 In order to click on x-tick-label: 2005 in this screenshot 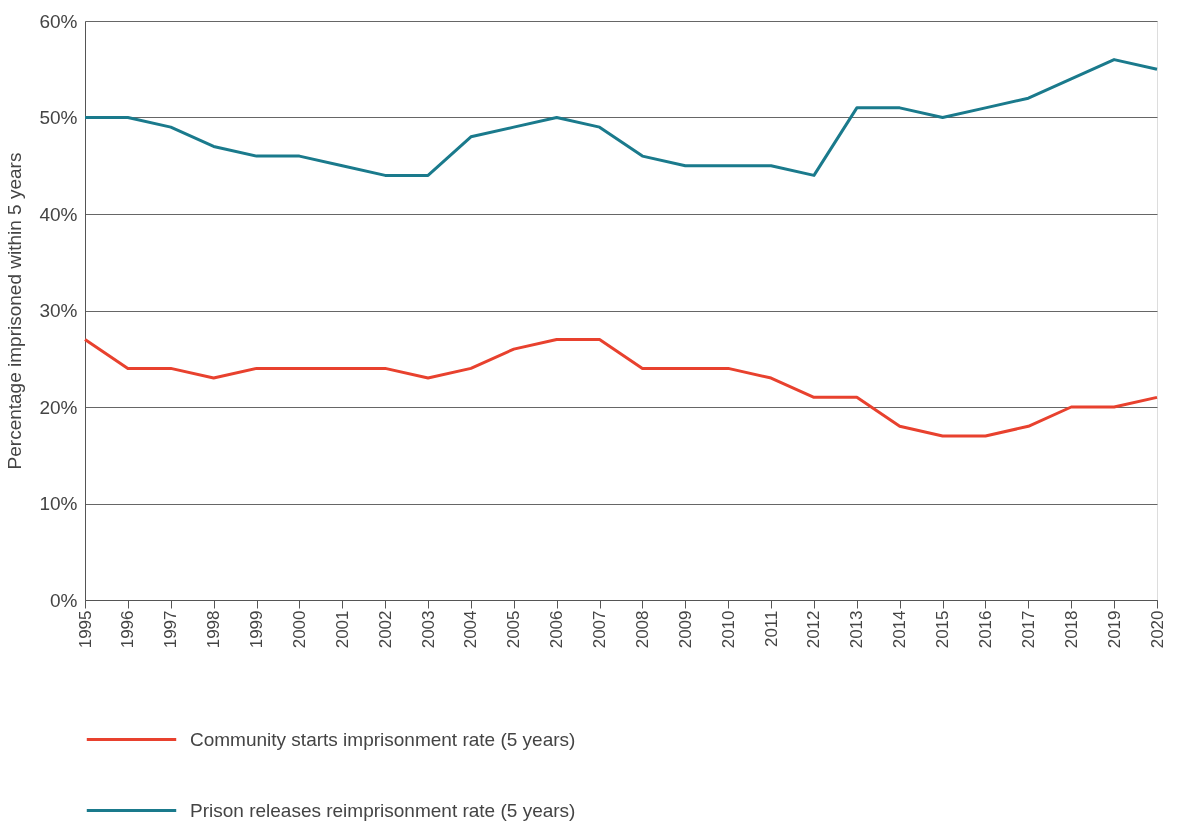, I will do `click(514, 629)`.